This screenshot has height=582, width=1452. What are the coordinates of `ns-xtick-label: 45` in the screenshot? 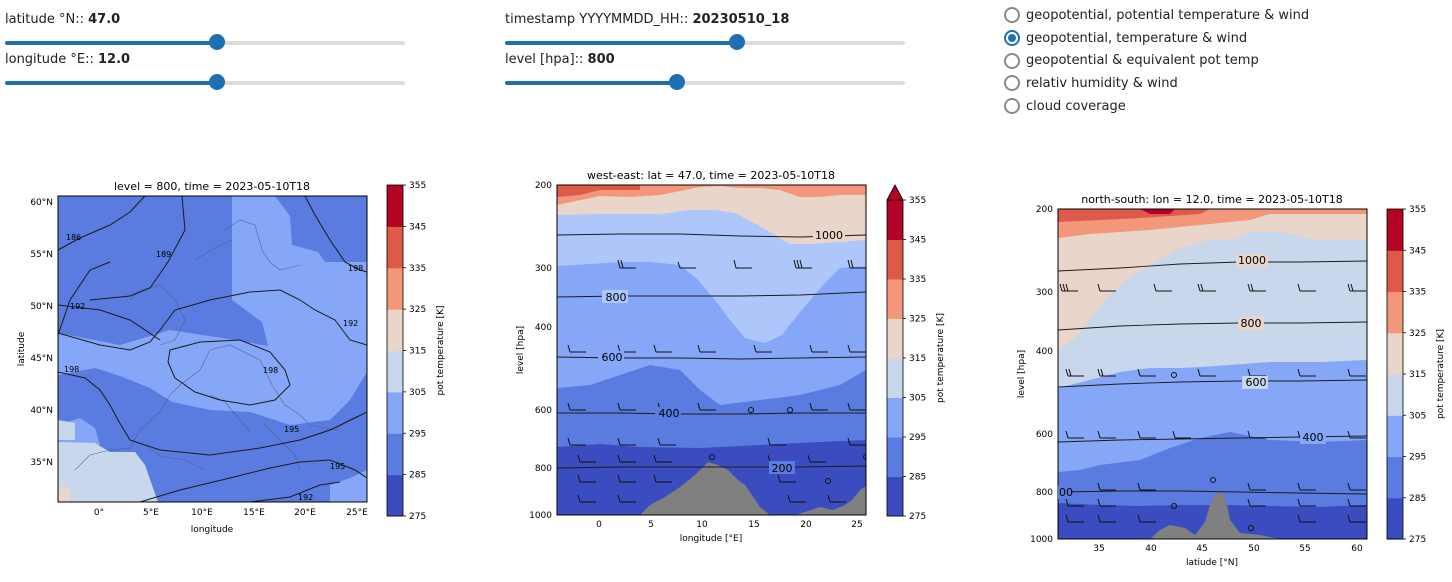 It's located at (1201, 549).